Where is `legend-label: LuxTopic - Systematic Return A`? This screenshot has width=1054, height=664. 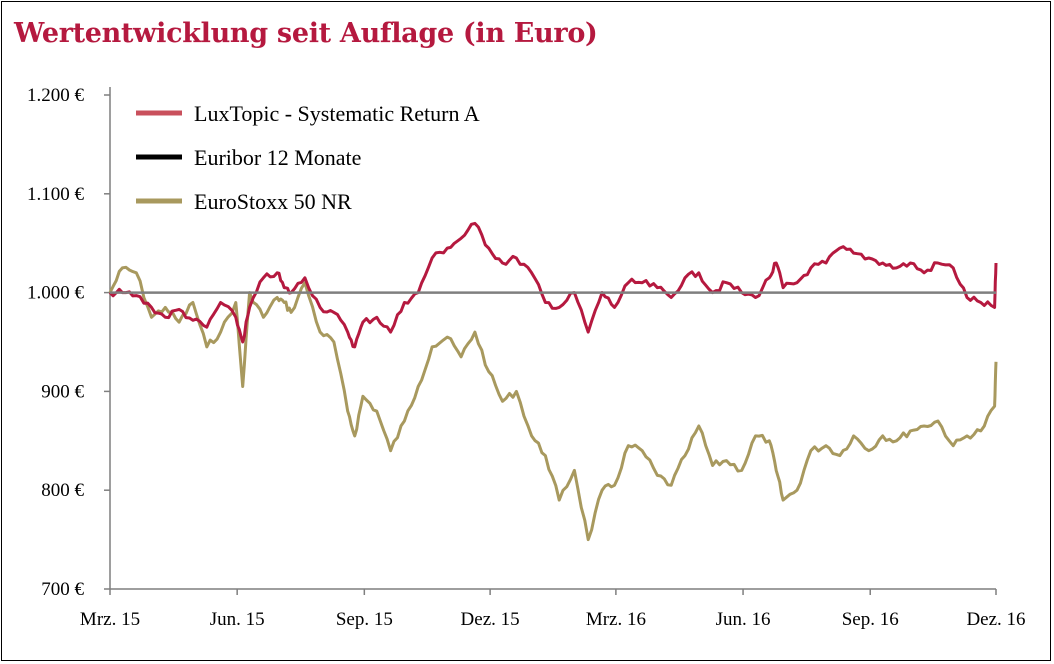
legend-label: LuxTopic - Systematic Return A is located at coordinates (337, 113).